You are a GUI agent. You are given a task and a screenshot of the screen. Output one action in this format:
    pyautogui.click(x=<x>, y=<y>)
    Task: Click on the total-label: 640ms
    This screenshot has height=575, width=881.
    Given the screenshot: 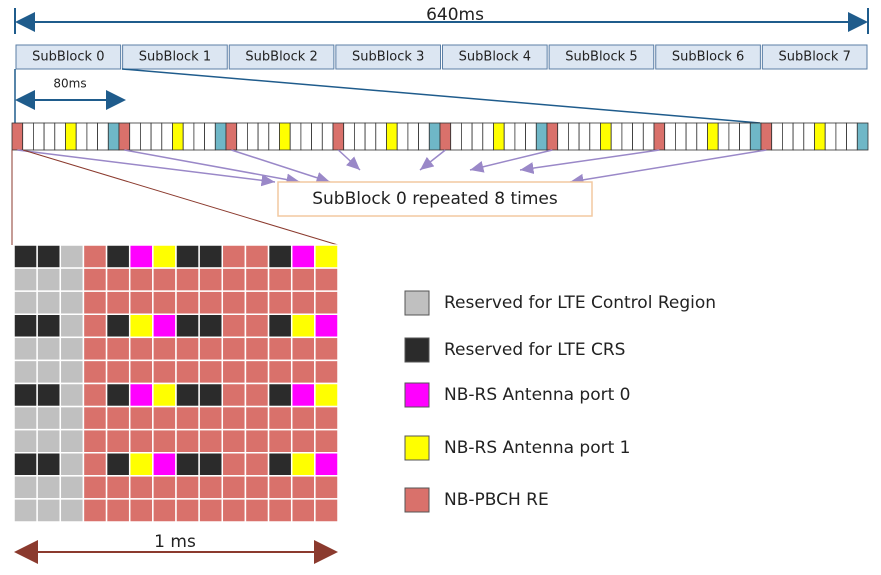 What is the action you would take?
    pyautogui.click(x=455, y=15)
    